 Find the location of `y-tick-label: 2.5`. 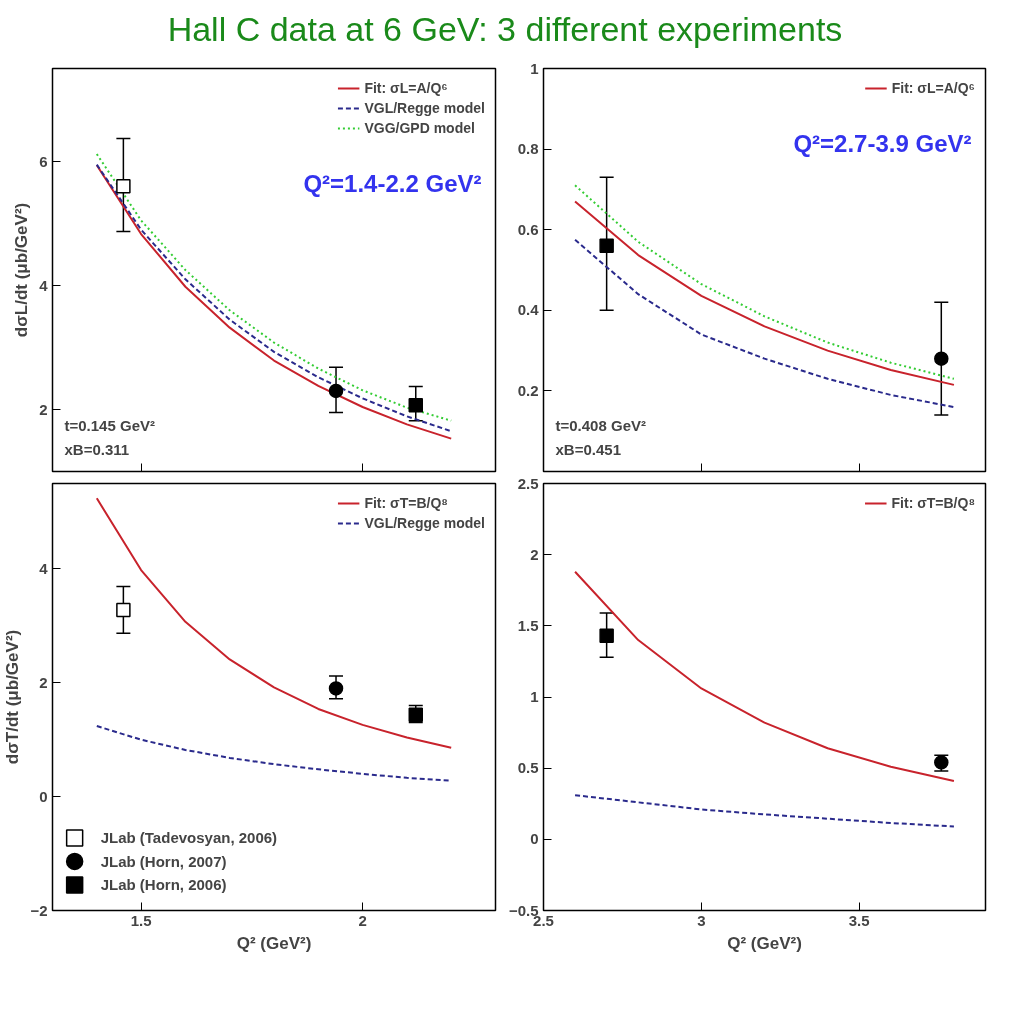

y-tick-label: 2.5 is located at coordinates (528, 483).